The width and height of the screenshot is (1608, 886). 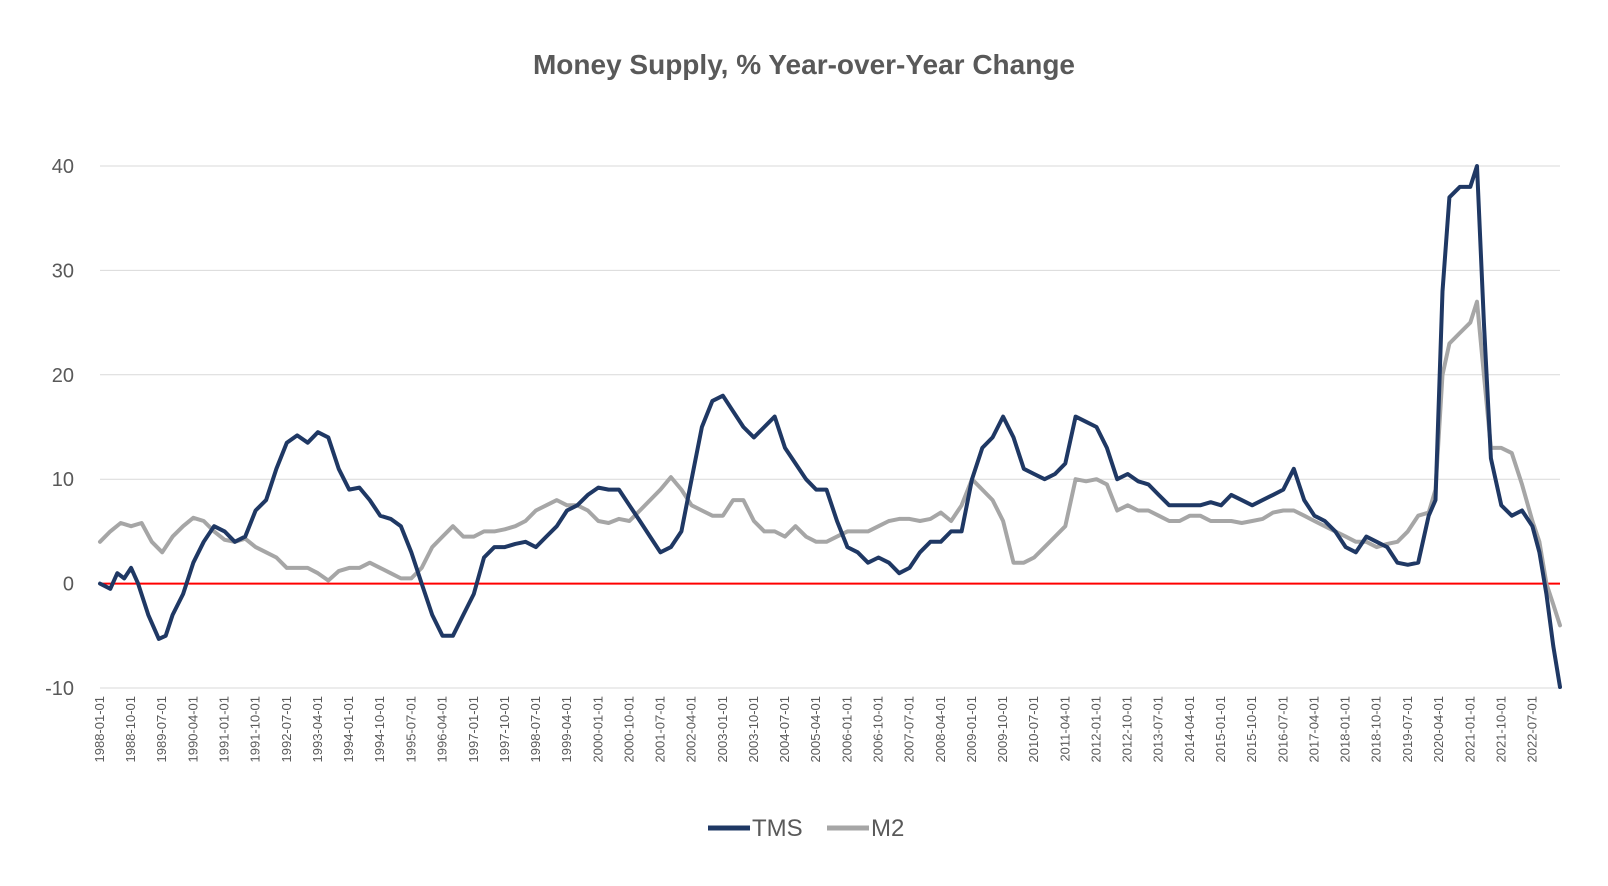 What do you see at coordinates (192, 729) in the screenshot?
I see `x-tick-label: 1990-04-01` at bounding box center [192, 729].